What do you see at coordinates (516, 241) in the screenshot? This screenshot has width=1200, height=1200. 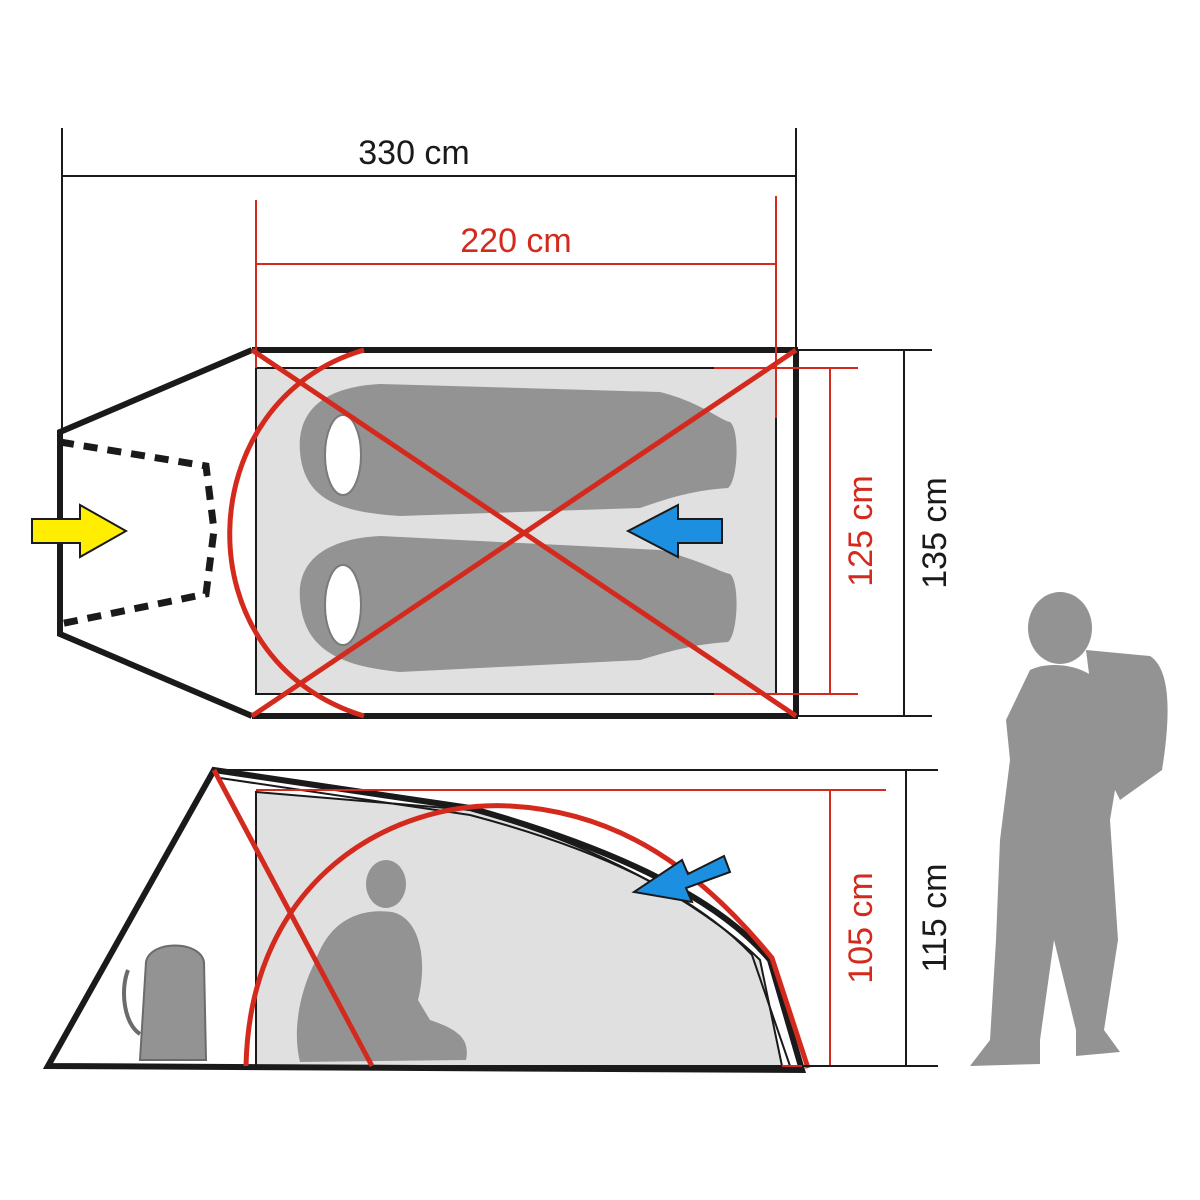 I see `inner-length-label: 220 cm` at bounding box center [516, 241].